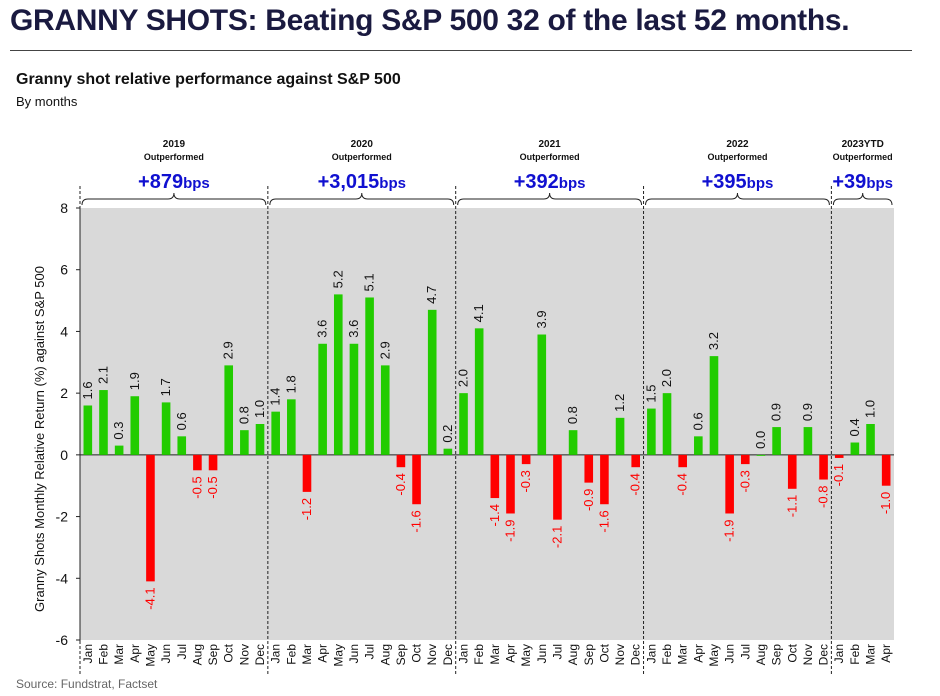  What do you see at coordinates (64, 331) in the screenshot?
I see `y-tick-label: 4` at bounding box center [64, 331].